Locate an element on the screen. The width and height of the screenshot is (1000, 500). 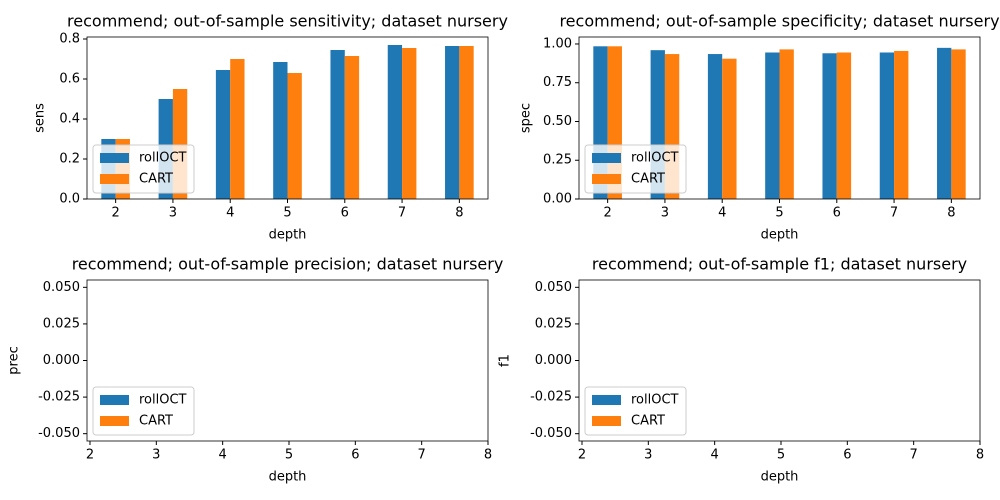
y-tick-label: 1.00 is located at coordinates (557, 43).